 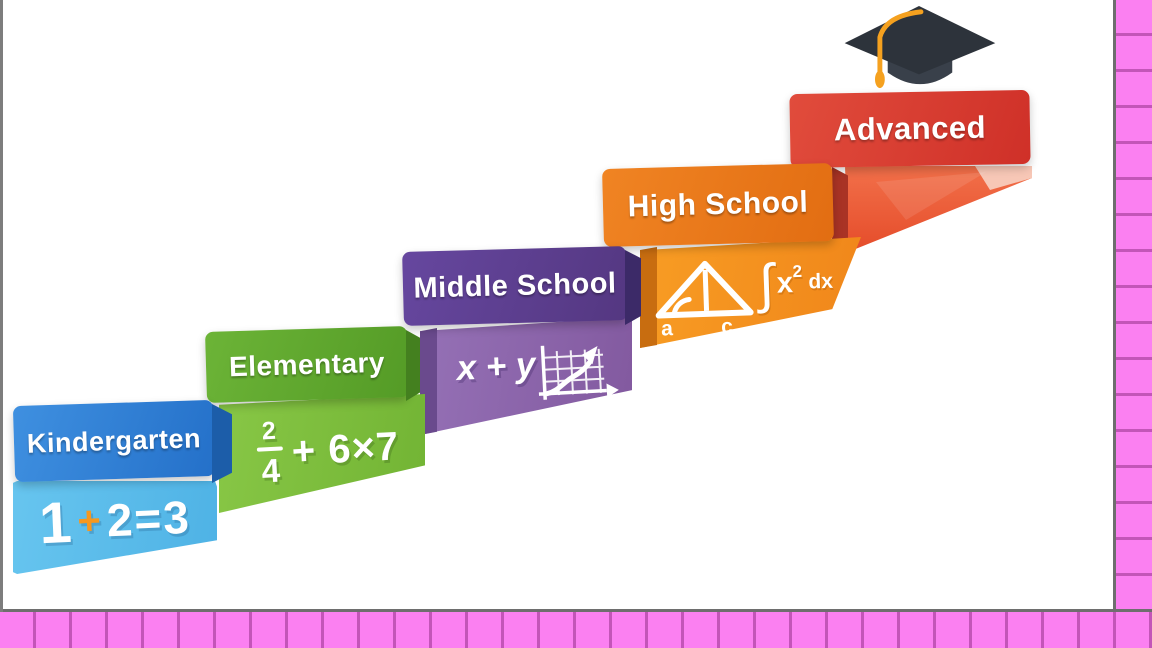 What do you see at coordinates (648, 297) in the screenshot?
I see `high-school-content-left-fold` at bounding box center [648, 297].